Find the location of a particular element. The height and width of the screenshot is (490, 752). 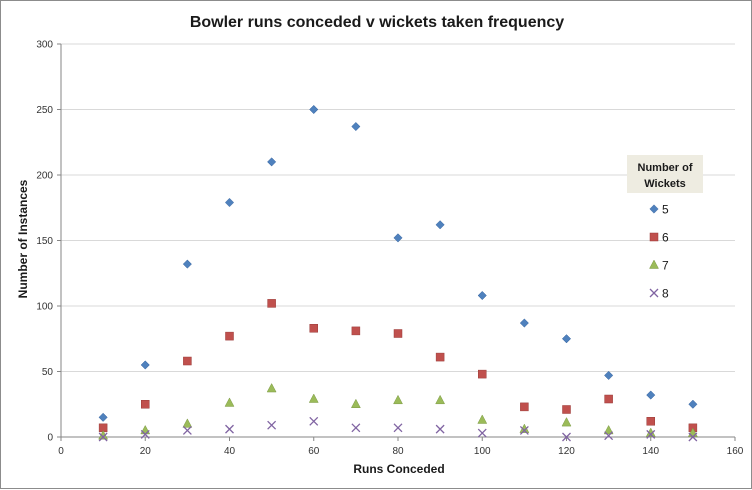

x-tick-label: 20 is located at coordinates (146, 451).